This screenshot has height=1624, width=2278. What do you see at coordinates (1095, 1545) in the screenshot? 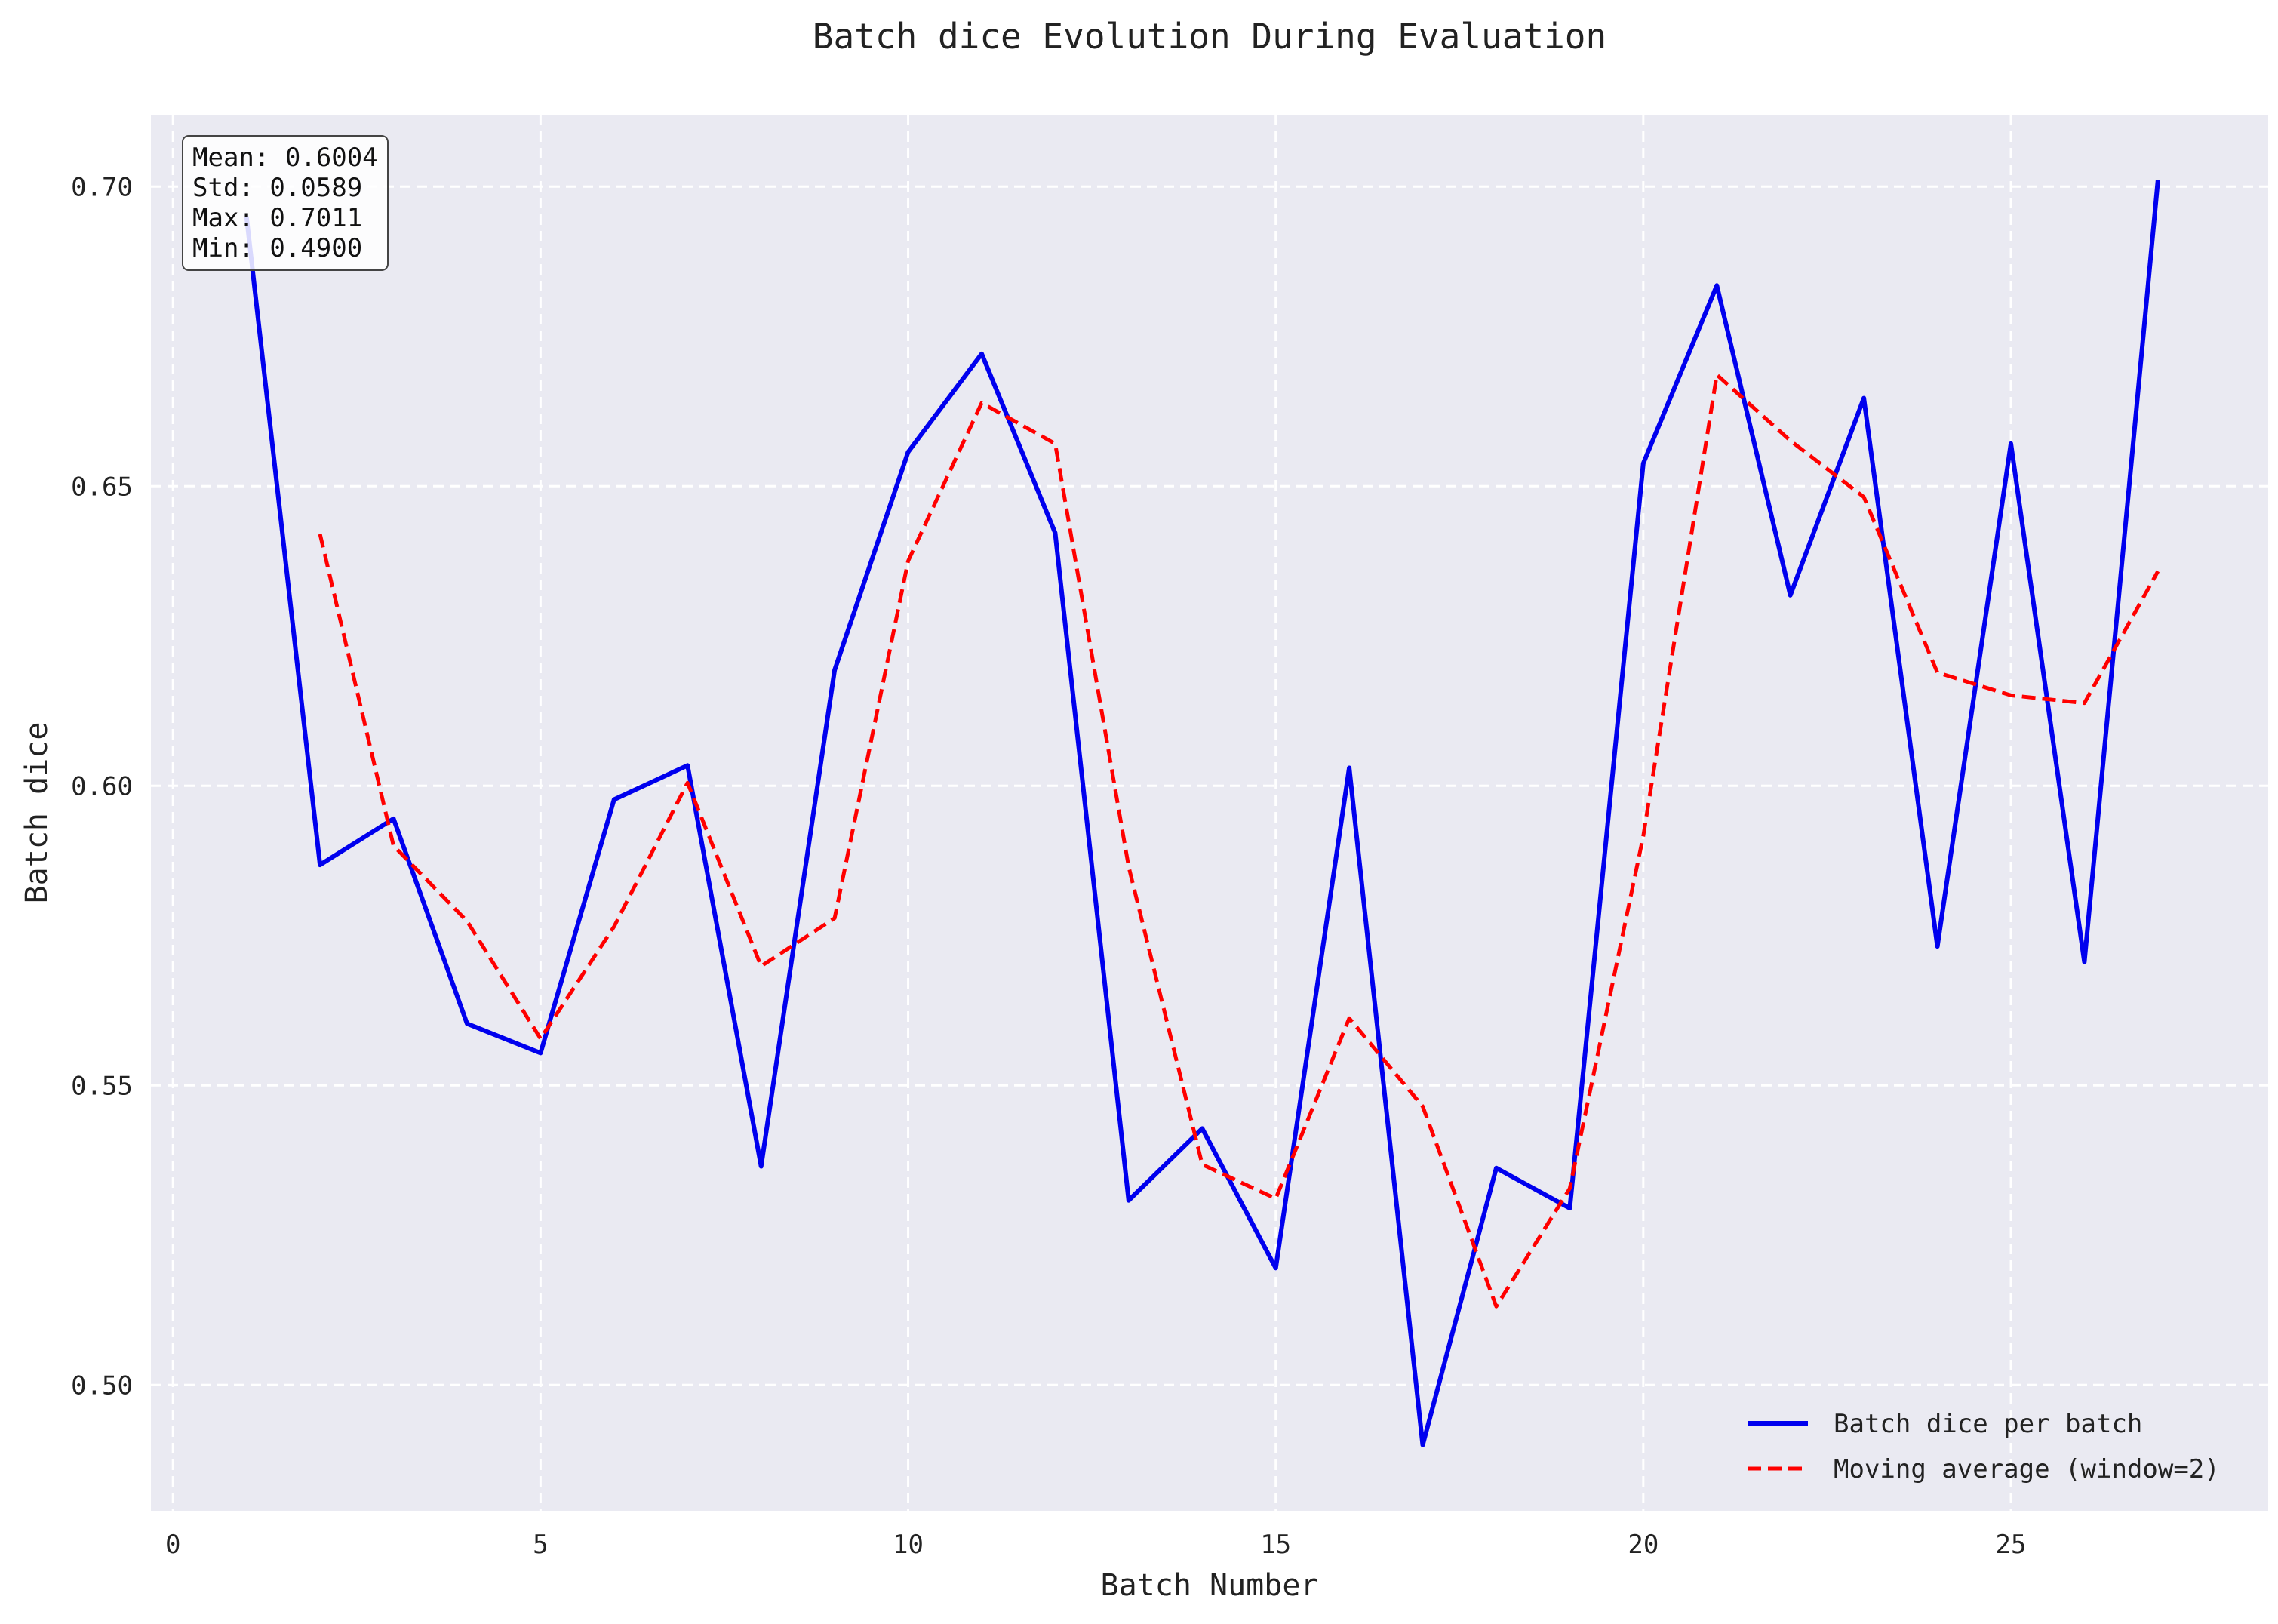
I see `x-axis-ticks: 0 5 10 15 20 25` at bounding box center [1095, 1545].